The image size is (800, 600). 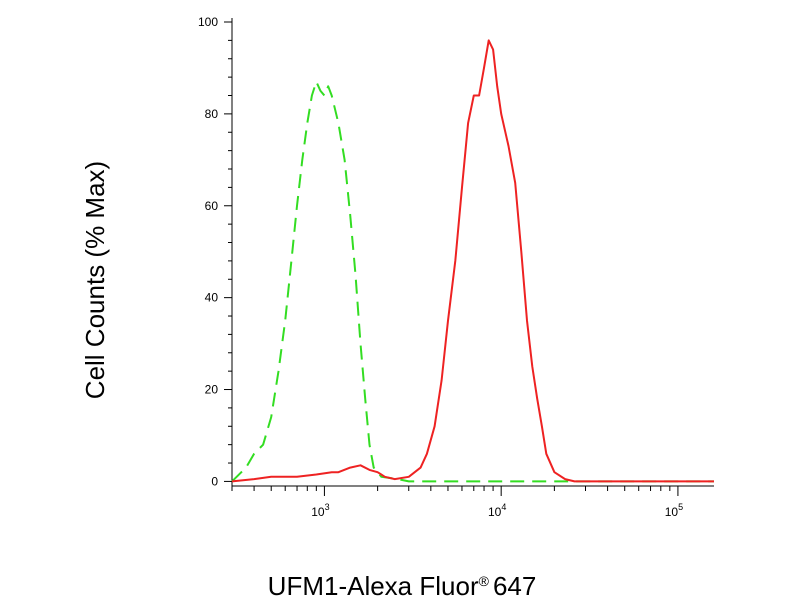 What do you see at coordinates (514, 585) in the screenshot?
I see `x-axis-title-suffix: 647` at bounding box center [514, 585].